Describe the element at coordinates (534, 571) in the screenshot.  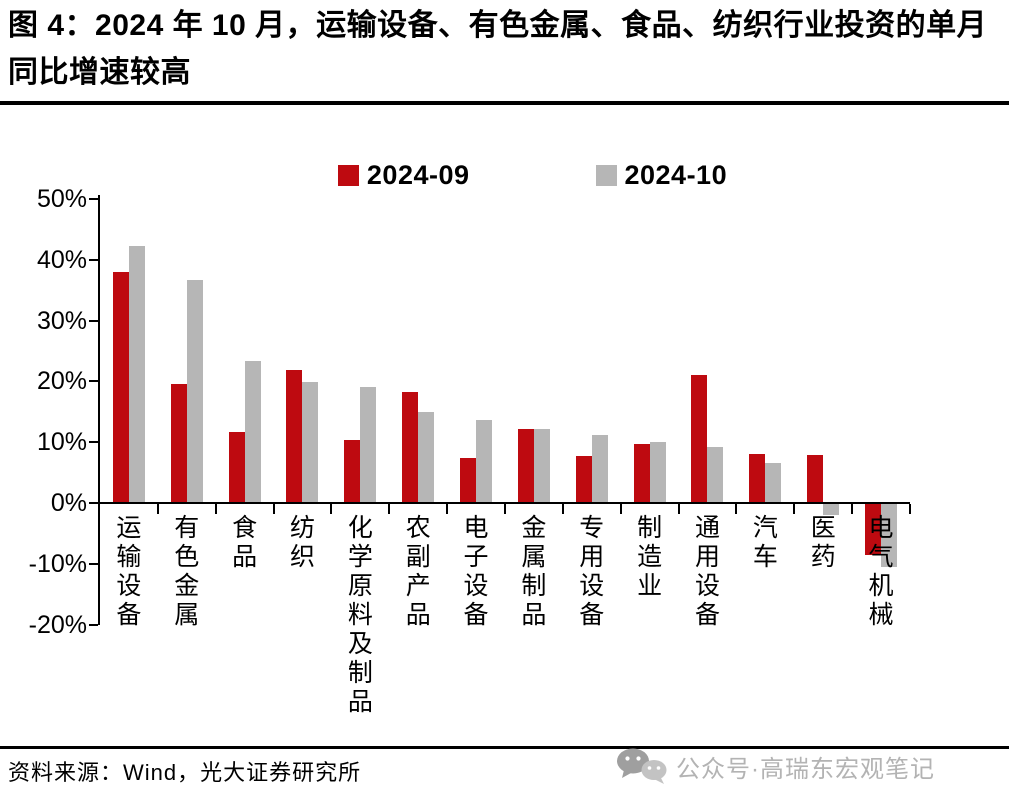
I see `x-axis-category-label: 金 属 制 品` at that location.